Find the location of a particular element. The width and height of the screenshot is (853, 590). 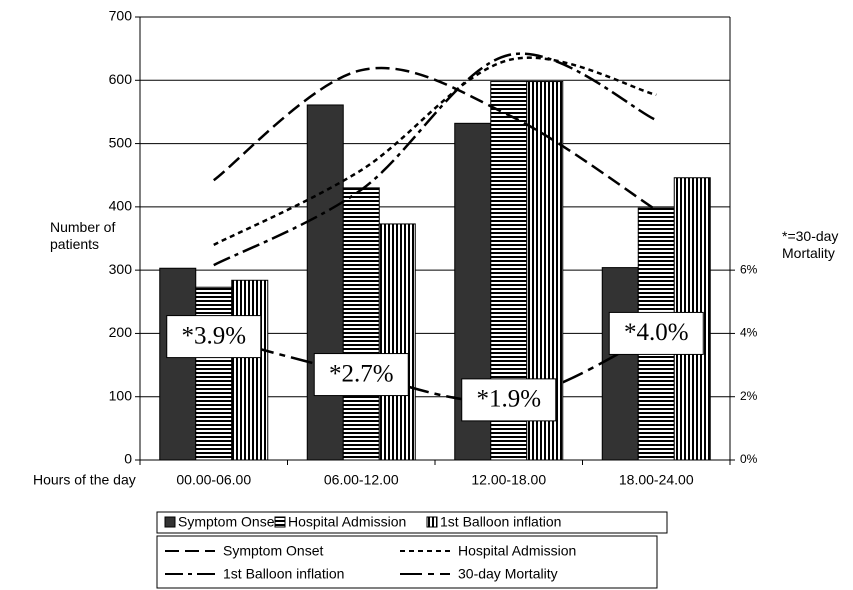

y-tick-label: 0 is located at coordinates (128, 459).